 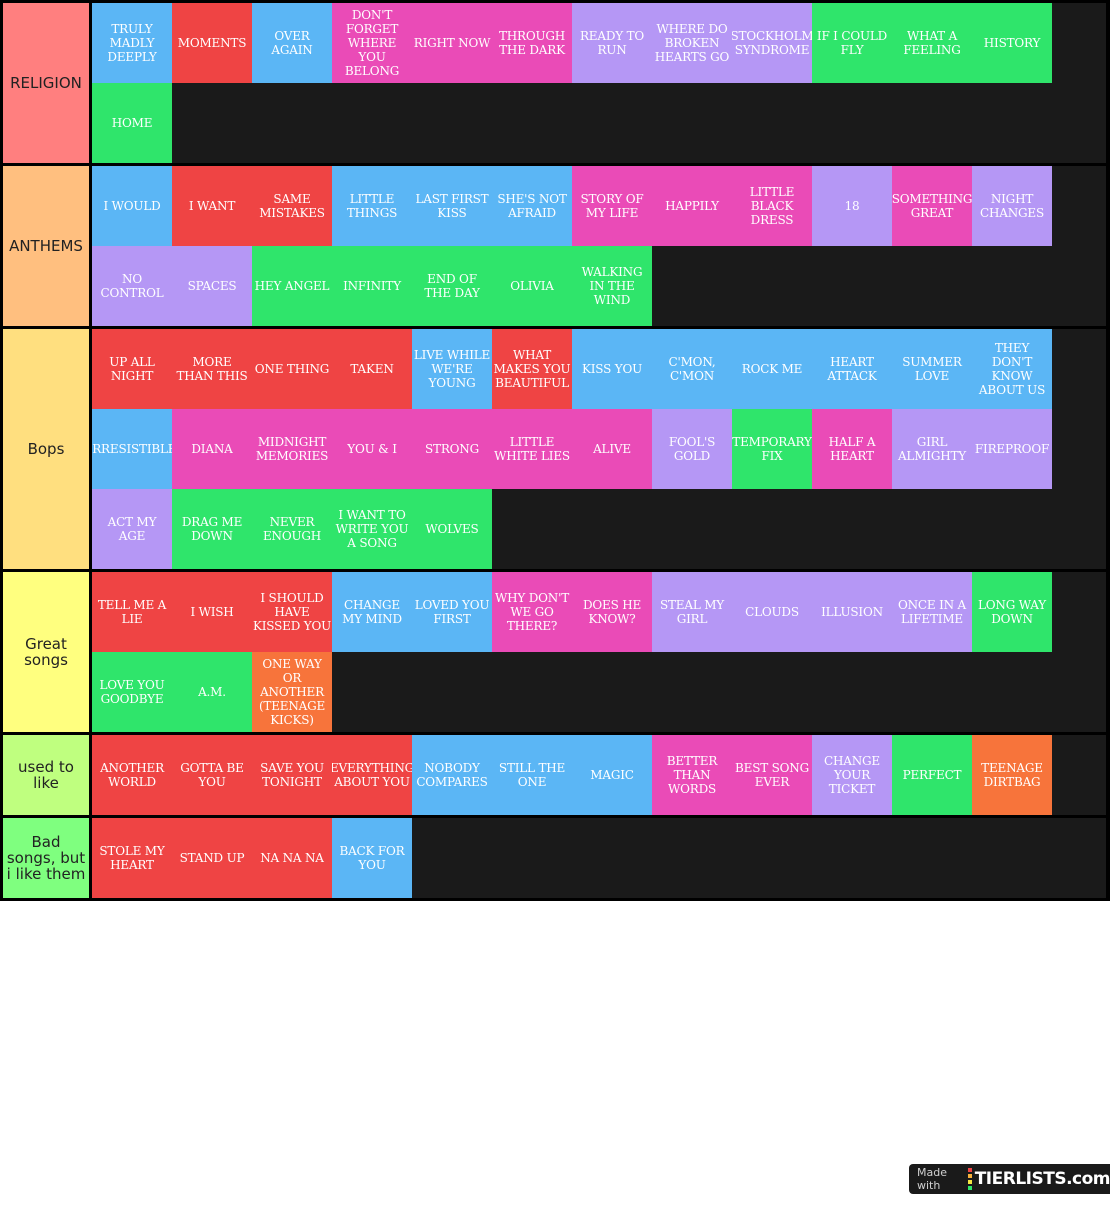 What do you see at coordinates (772, 449) in the screenshot?
I see `song-item: TEMPORARY FIX` at bounding box center [772, 449].